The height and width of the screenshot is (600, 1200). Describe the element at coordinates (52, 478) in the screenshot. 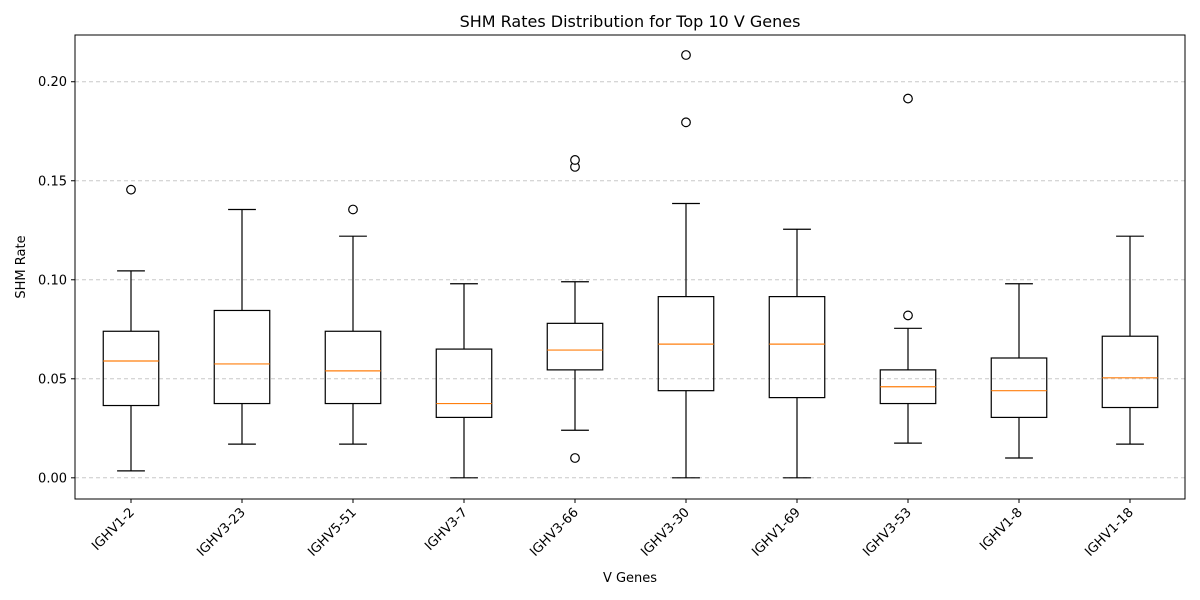

I see `y-tick-label: 0.00` at that location.